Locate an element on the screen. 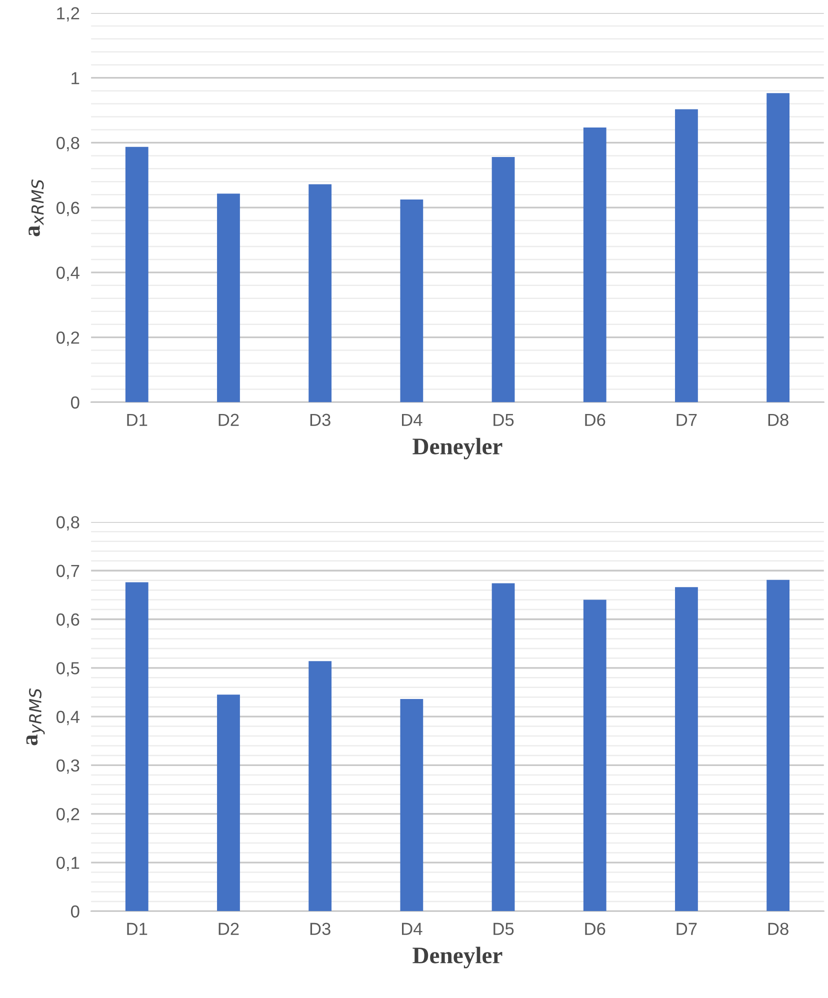 This screenshot has height=998, width=828. y-tick-label: 0,7 is located at coordinates (68, 572).